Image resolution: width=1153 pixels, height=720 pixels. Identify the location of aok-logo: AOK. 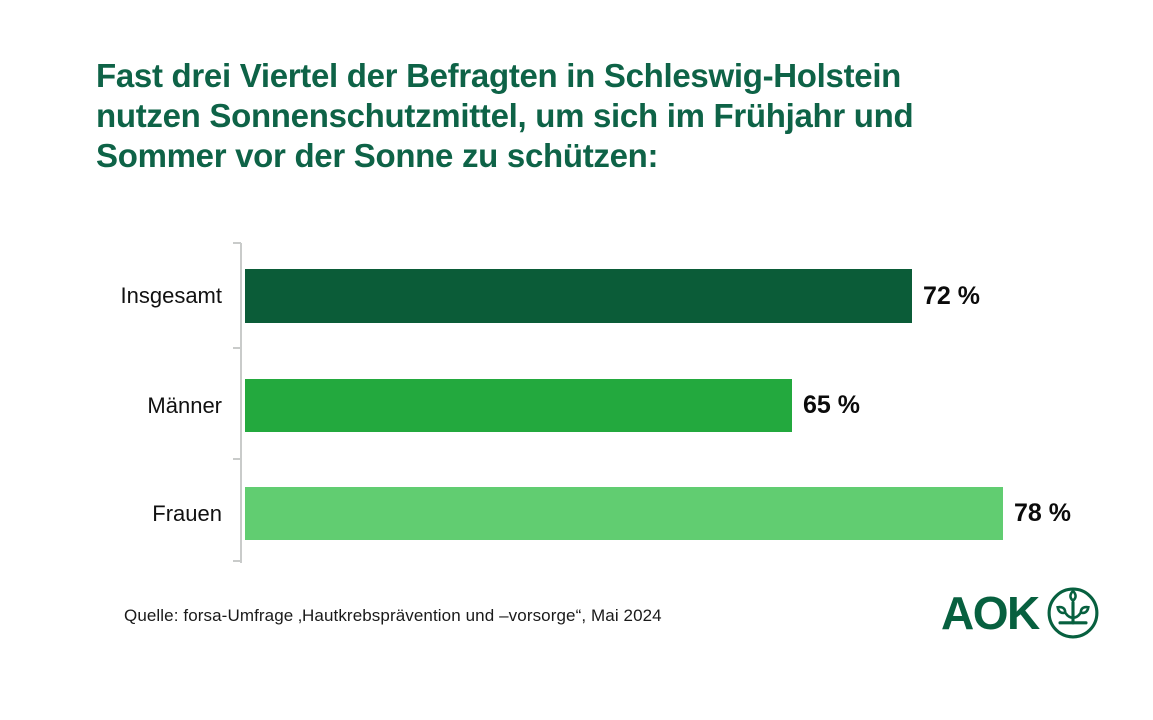
(1020, 613).